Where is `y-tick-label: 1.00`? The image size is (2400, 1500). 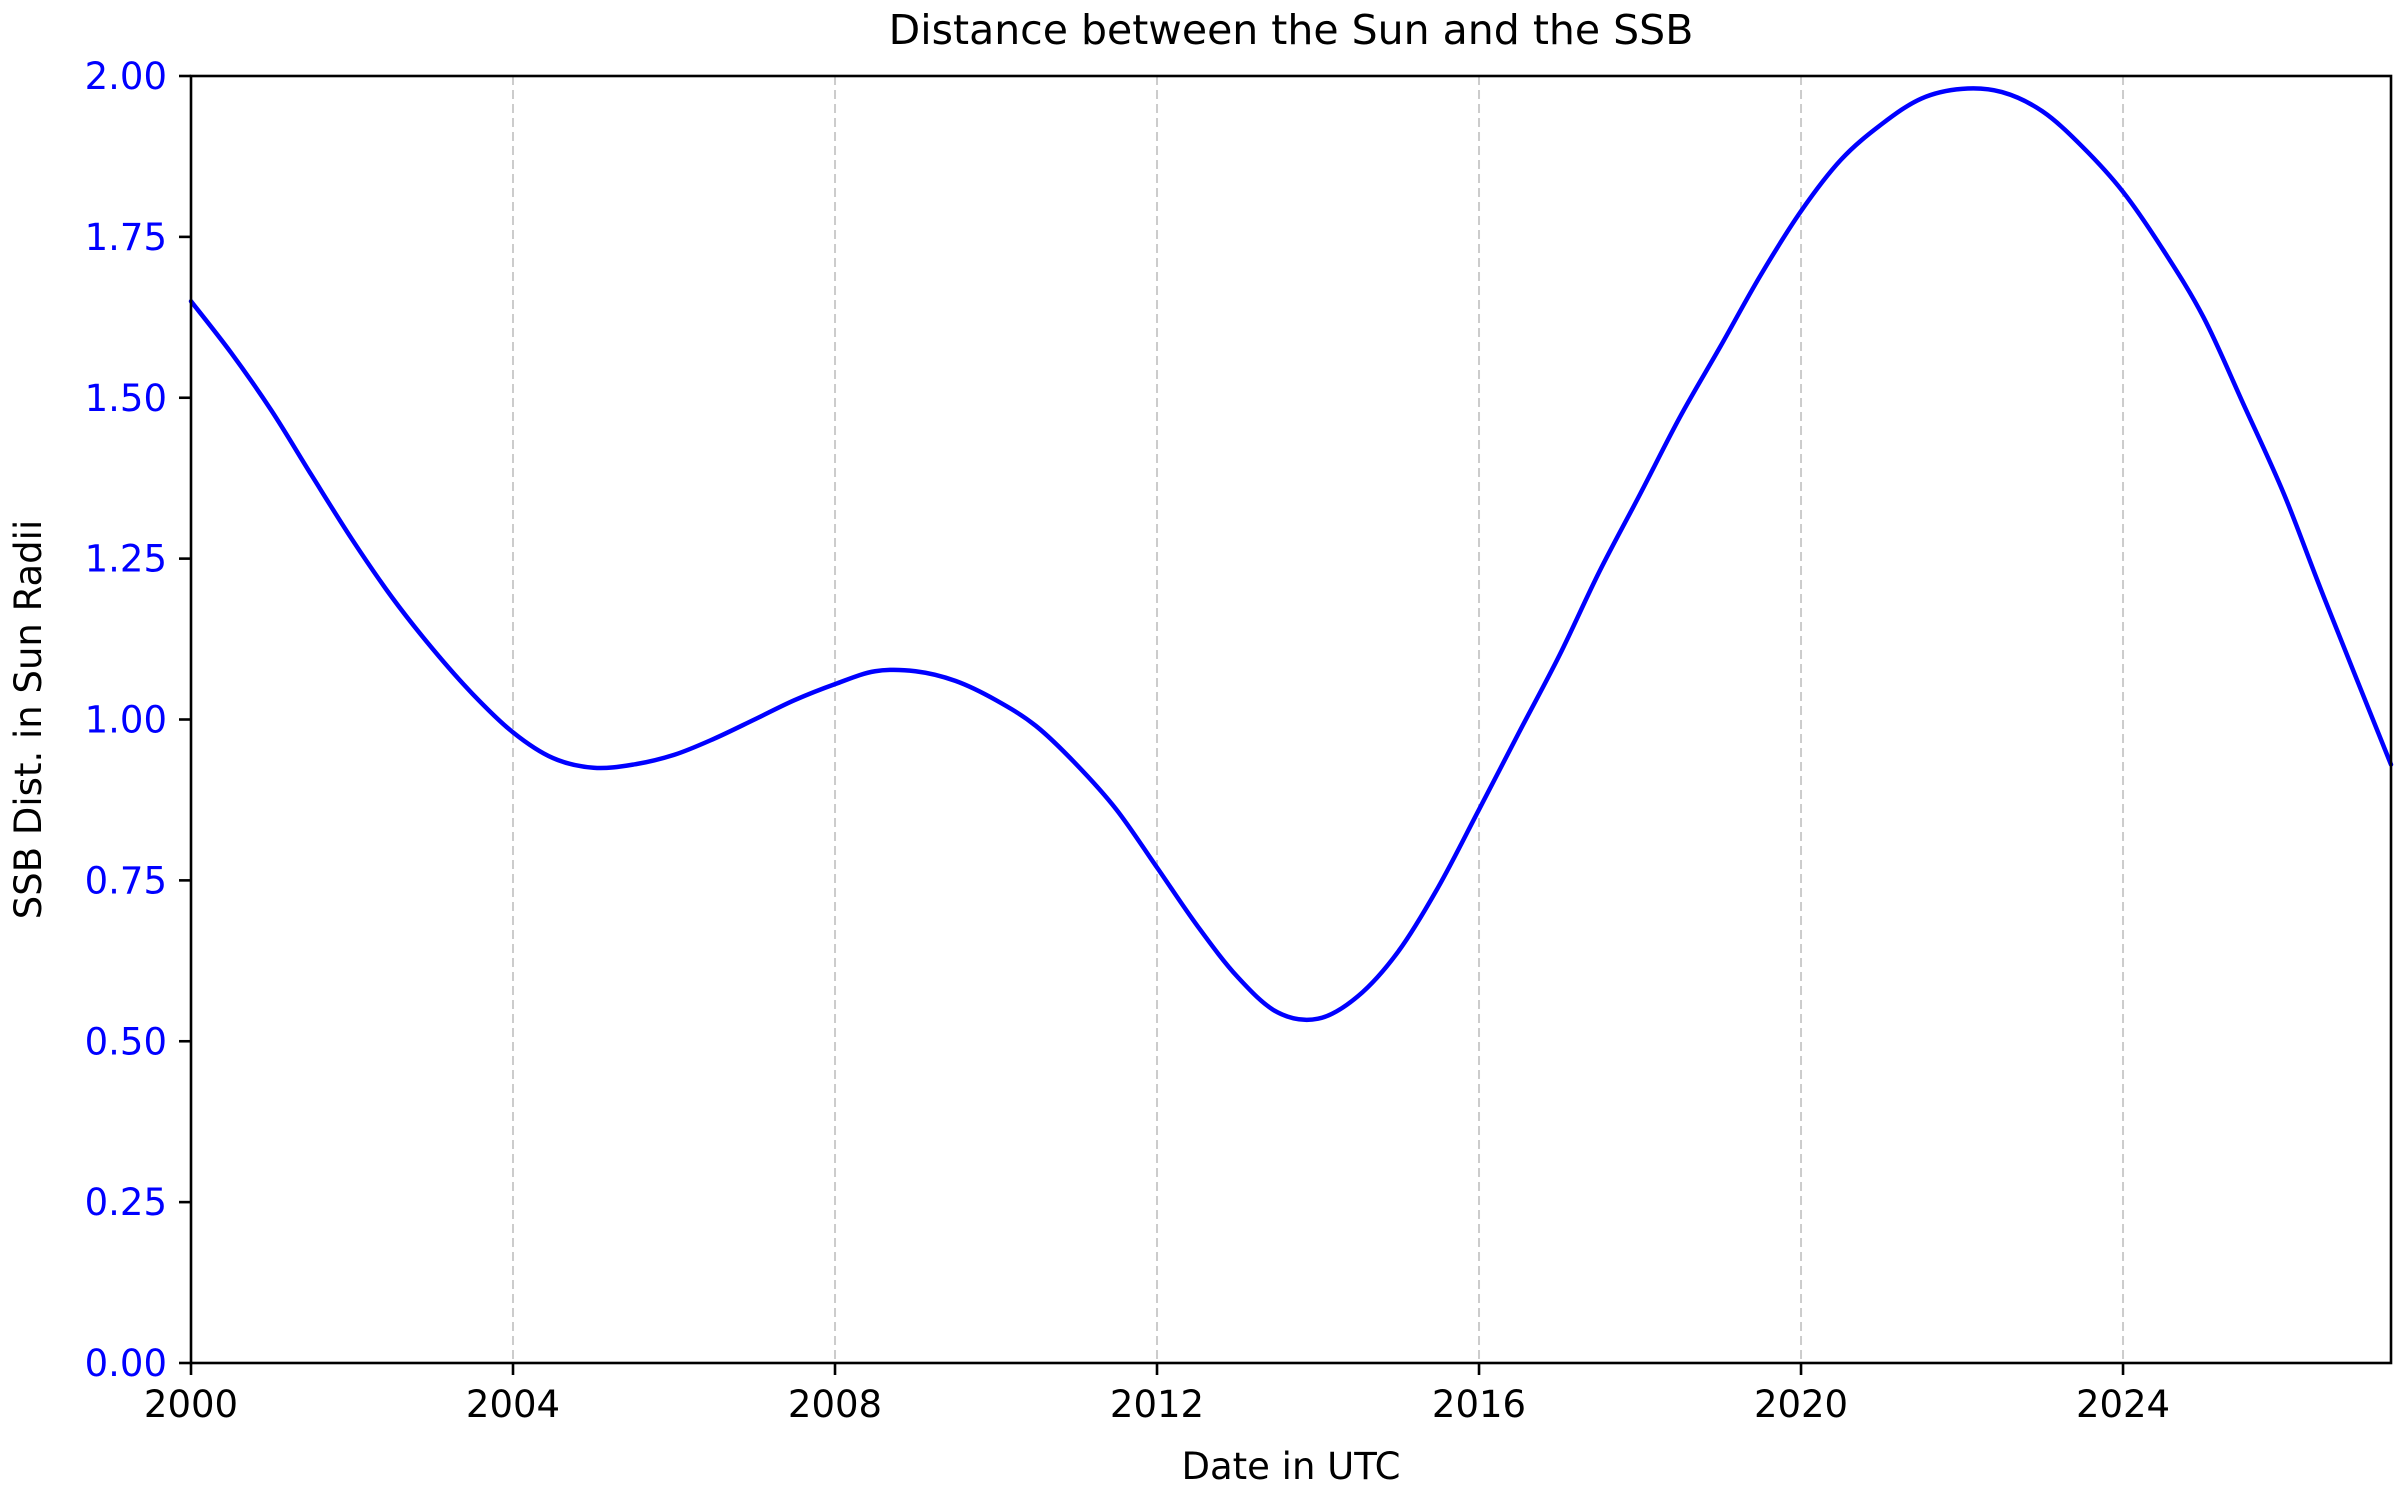
y-tick-label: 1.00 is located at coordinates (126, 720).